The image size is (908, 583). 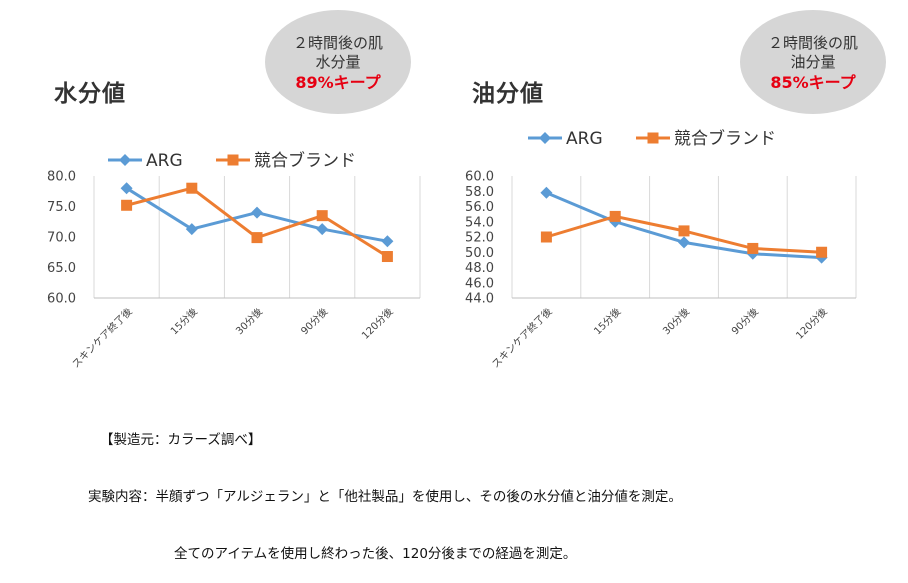 I want to click on y-tick-label: 58.0, so click(x=479, y=192).